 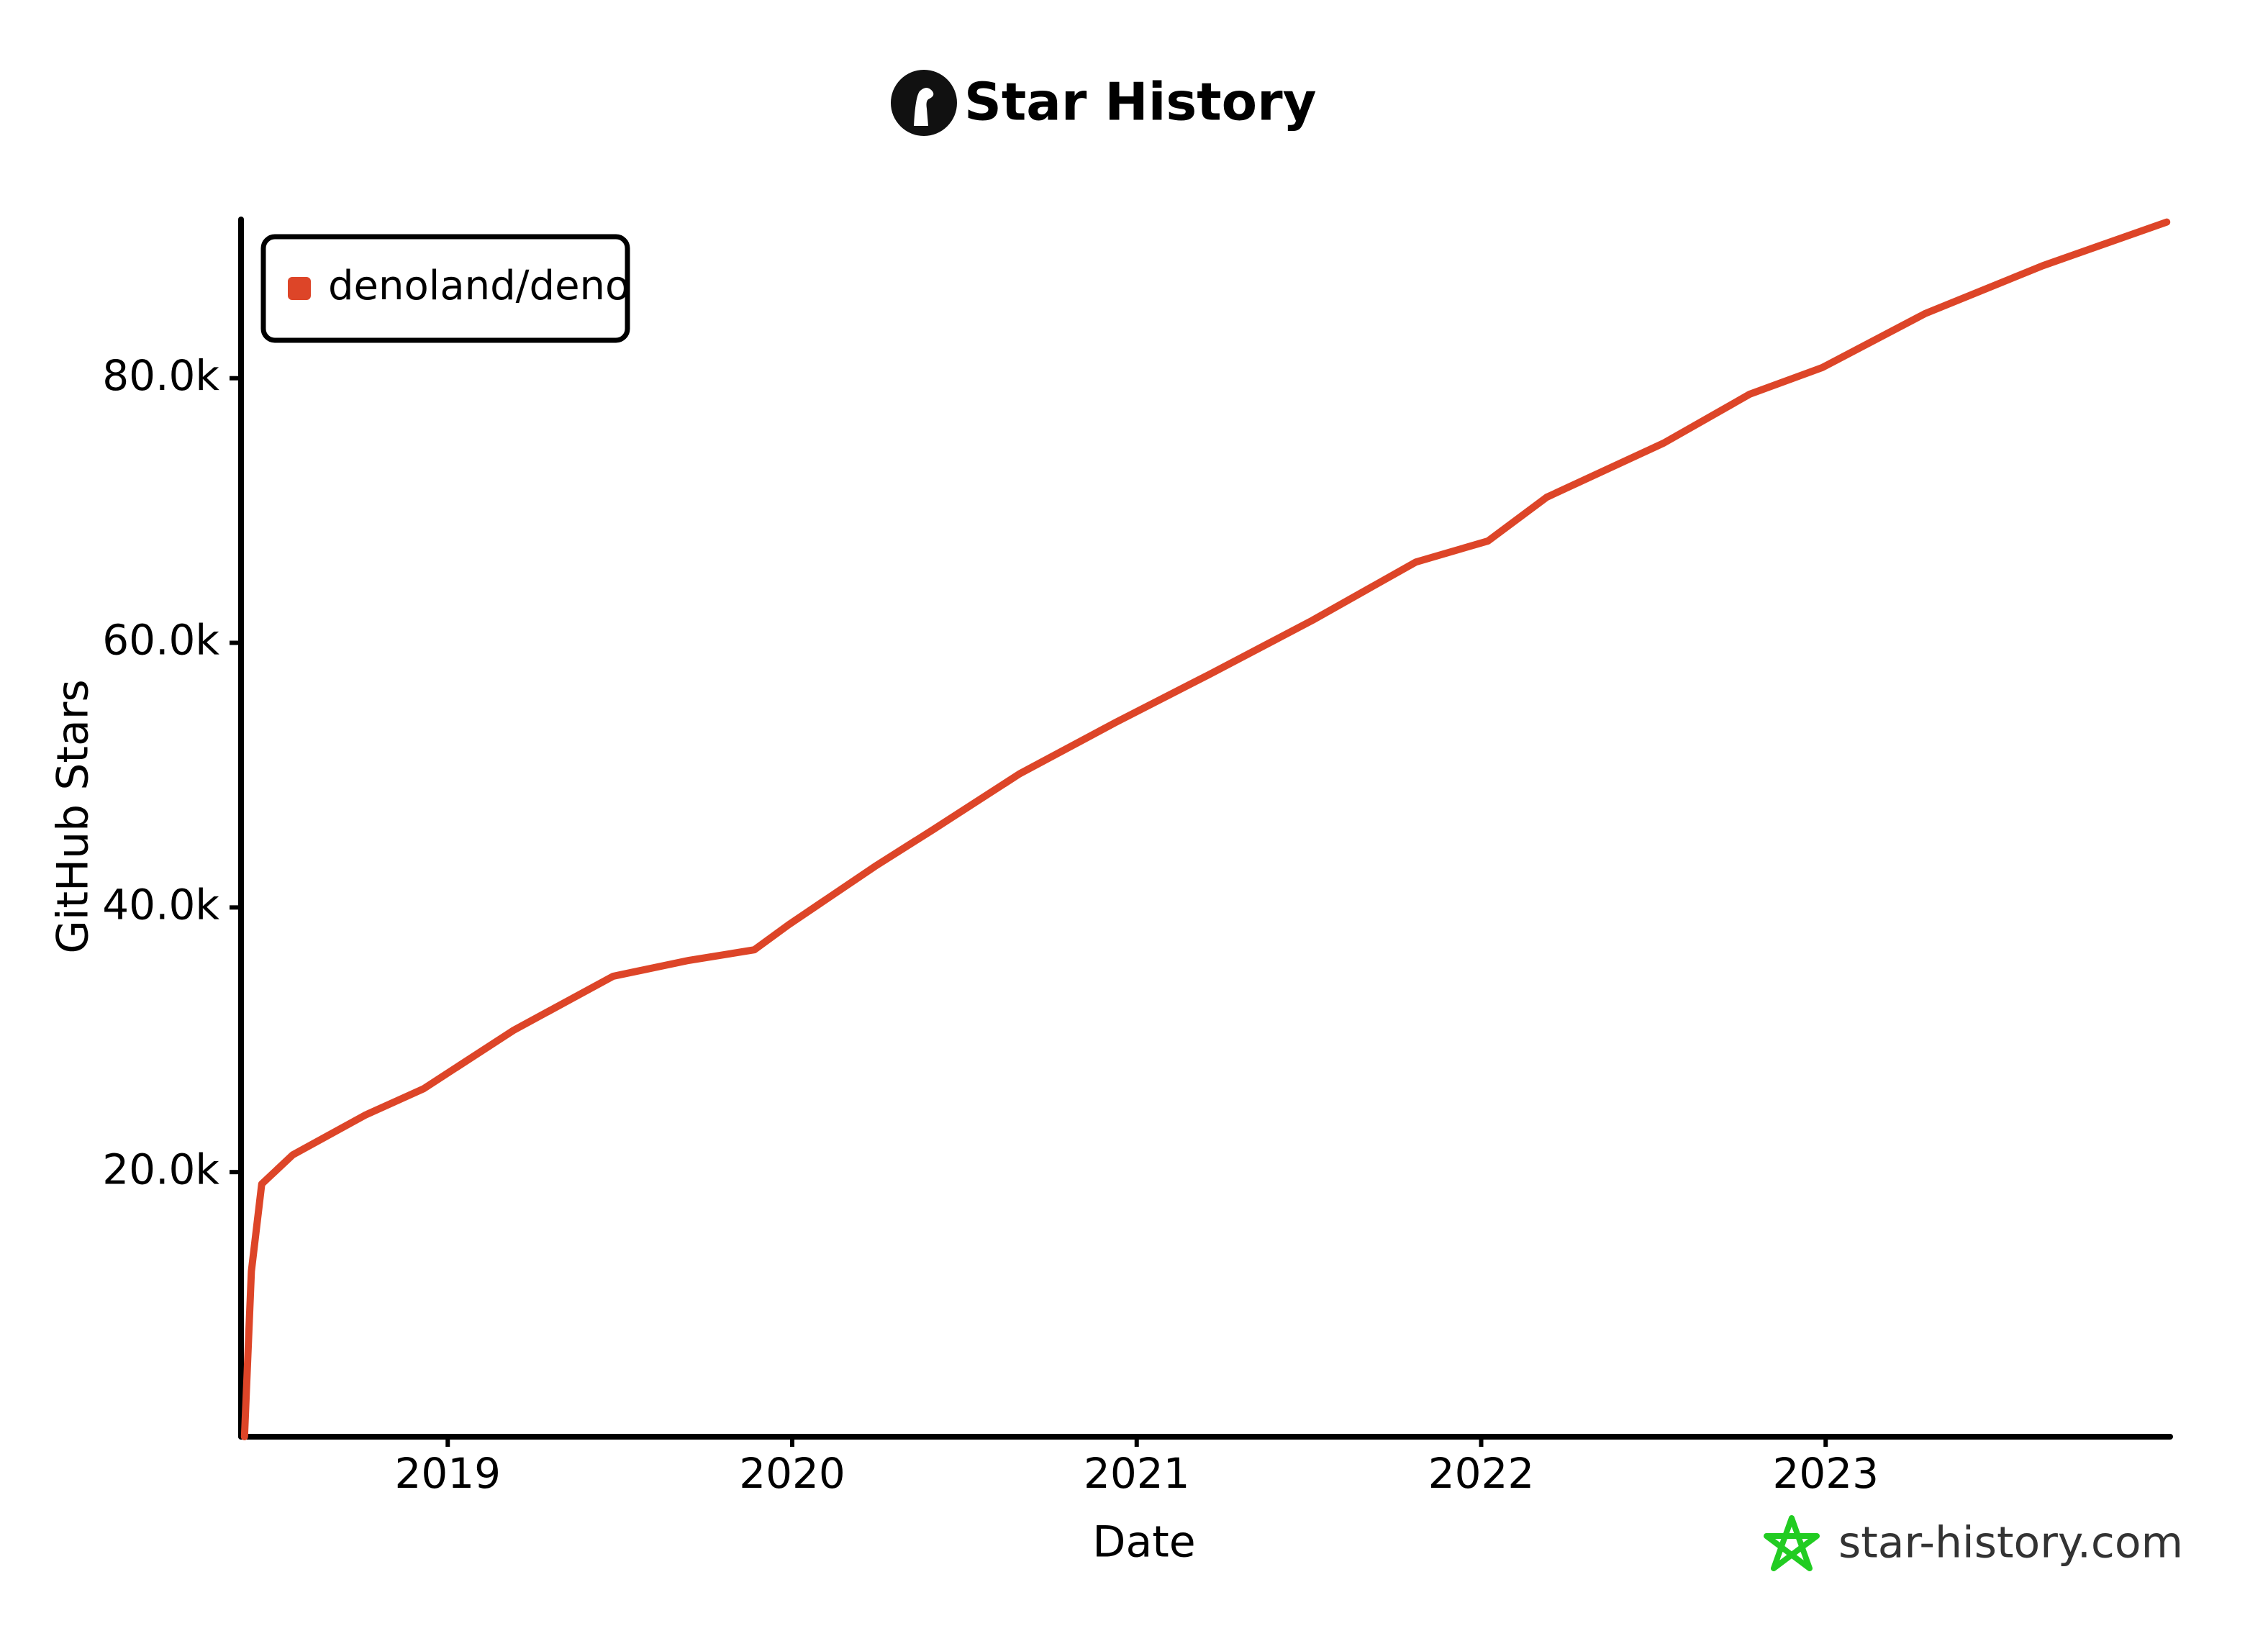 I want to click on x-tick-label: 2021, so click(x=1137, y=1474).